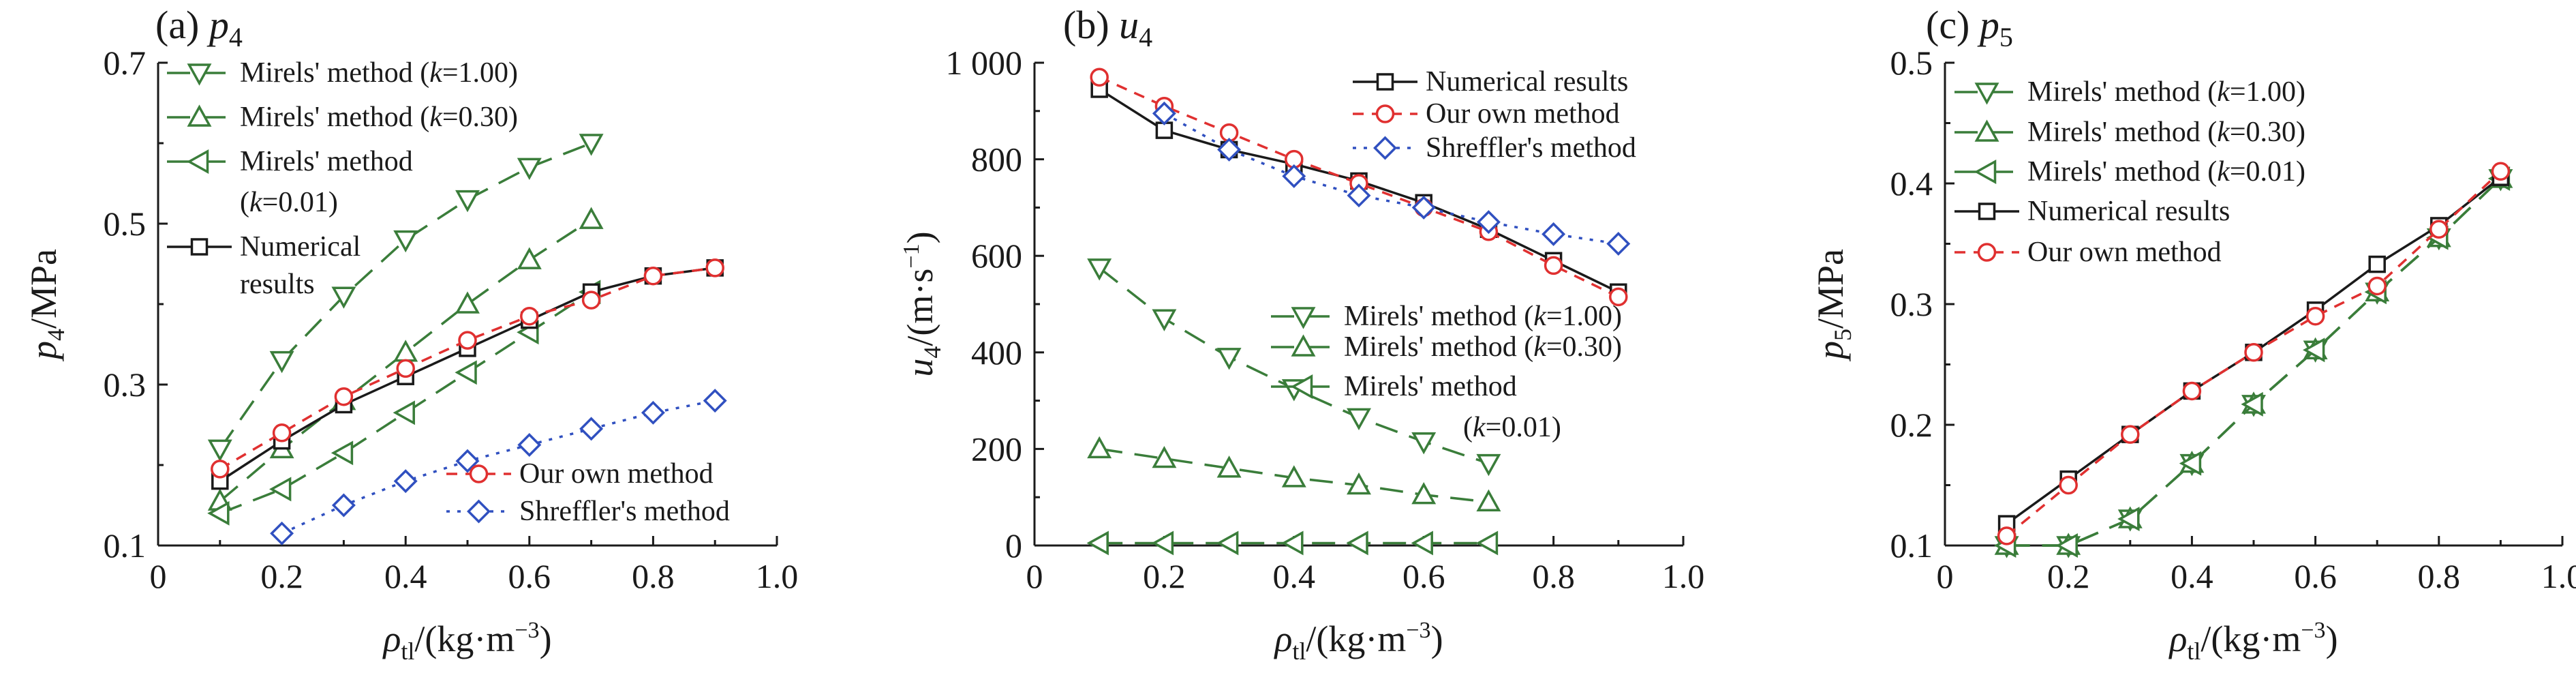 The width and height of the screenshot is (2576, 673). Describe the element at coordinates (920, 307) in the screenshot. I see `y-axis-label-unit: /(m·s` at that location.